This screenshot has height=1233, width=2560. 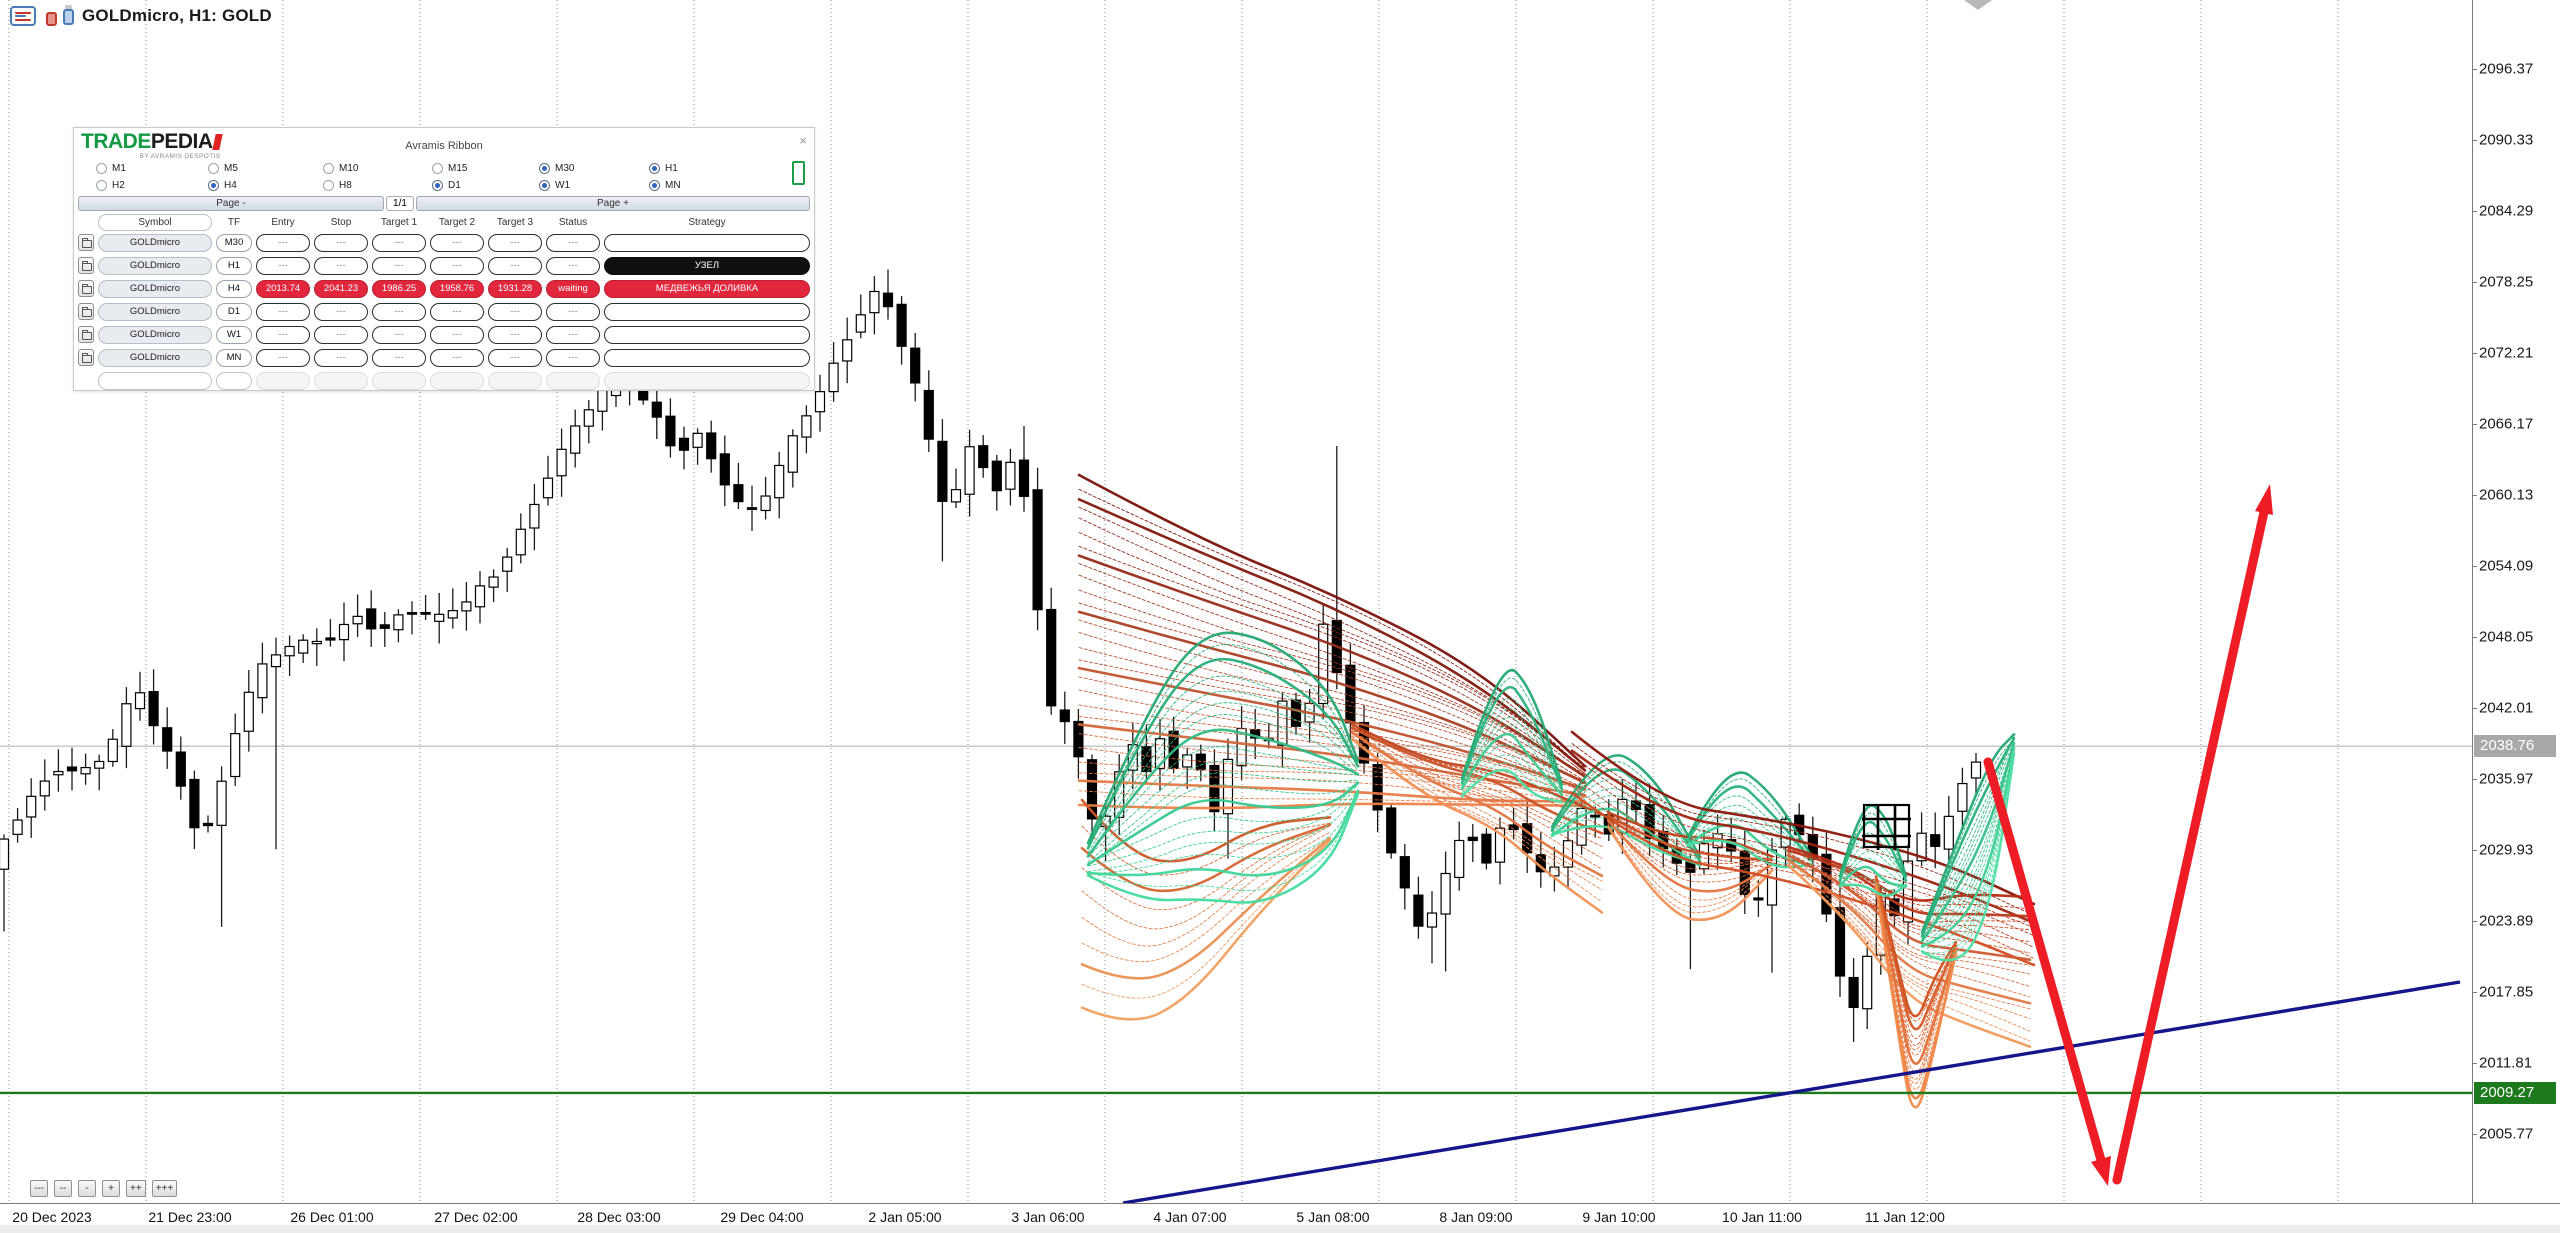 I want to click on zoom-button: -, so click(x=87, y=1188).